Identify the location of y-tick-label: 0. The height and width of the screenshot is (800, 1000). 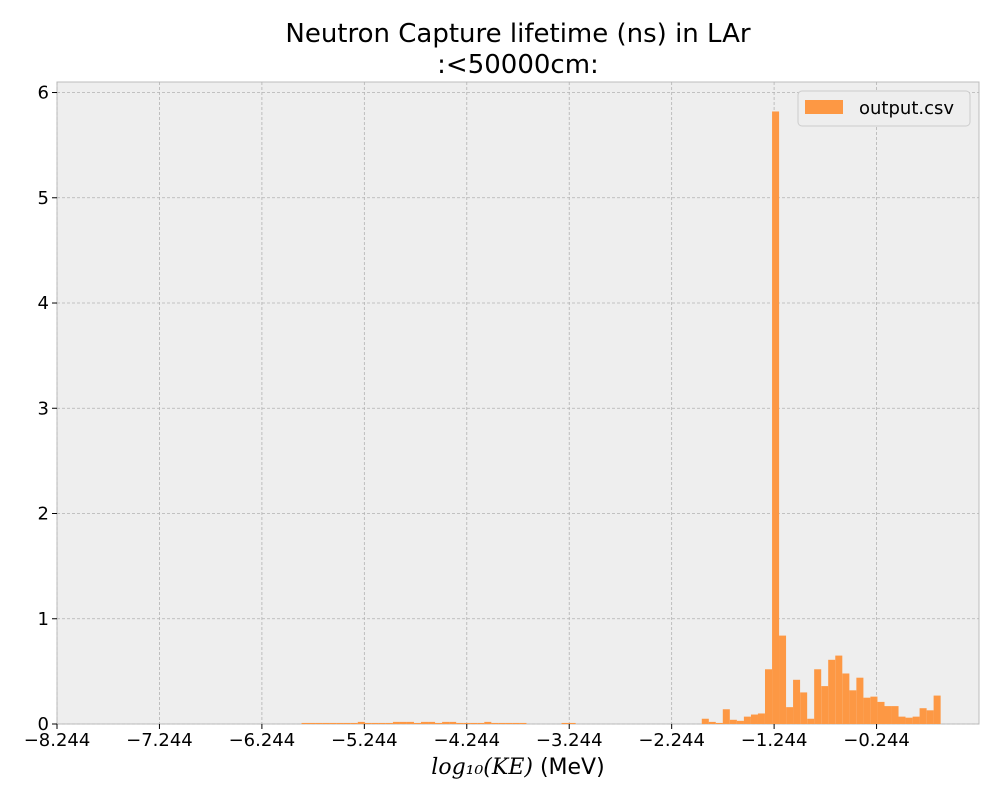
(43, 724).